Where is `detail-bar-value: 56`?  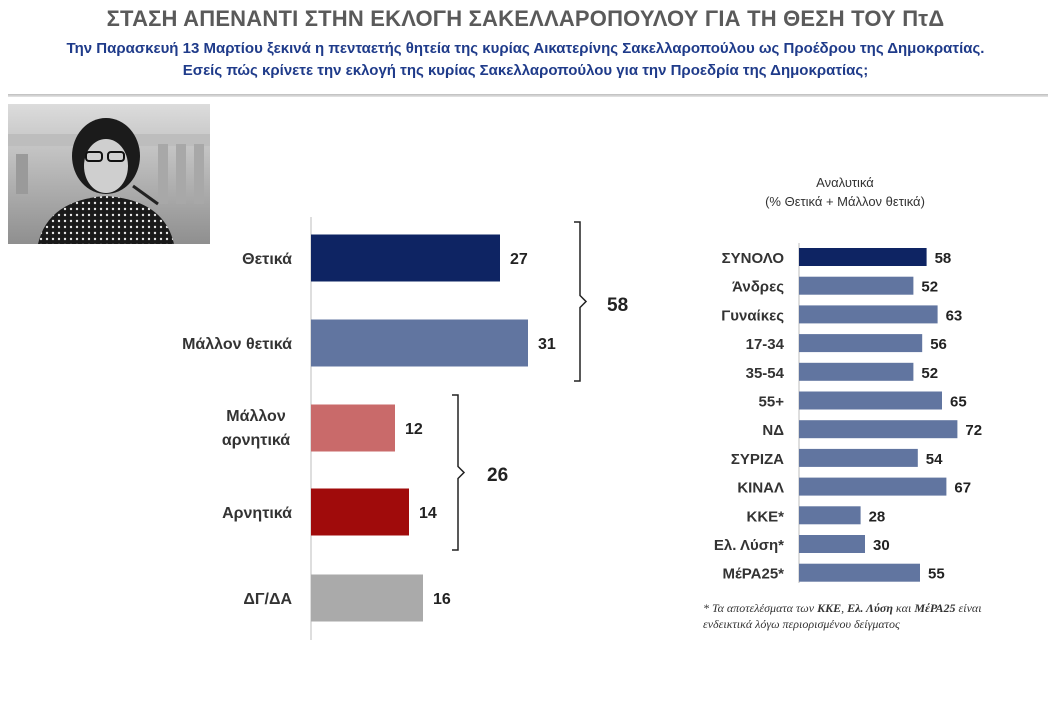
detail-bar-value: 56 is located at coordinates (938, 344).